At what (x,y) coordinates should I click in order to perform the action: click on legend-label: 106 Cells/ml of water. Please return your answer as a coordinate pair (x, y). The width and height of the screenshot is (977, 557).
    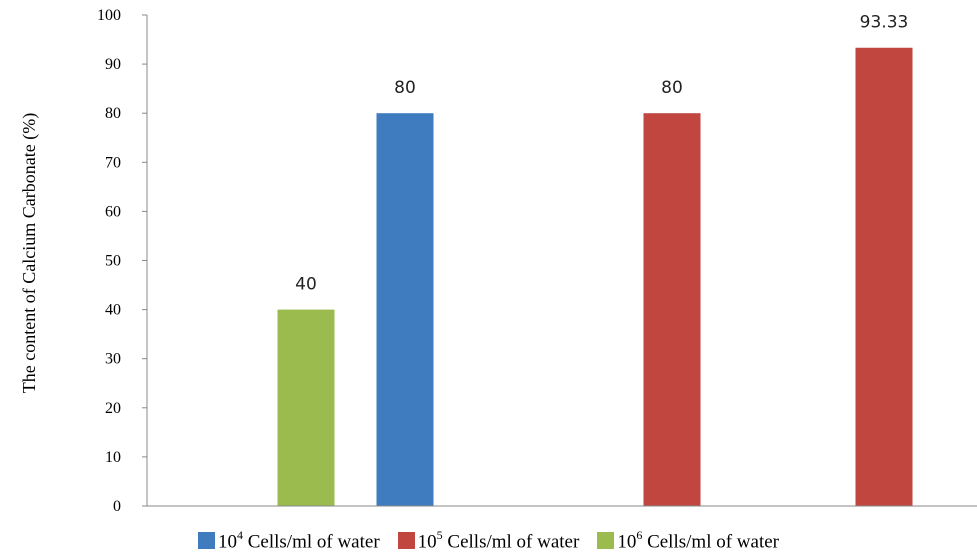
    Looking at the image, I should click on (698, 540).